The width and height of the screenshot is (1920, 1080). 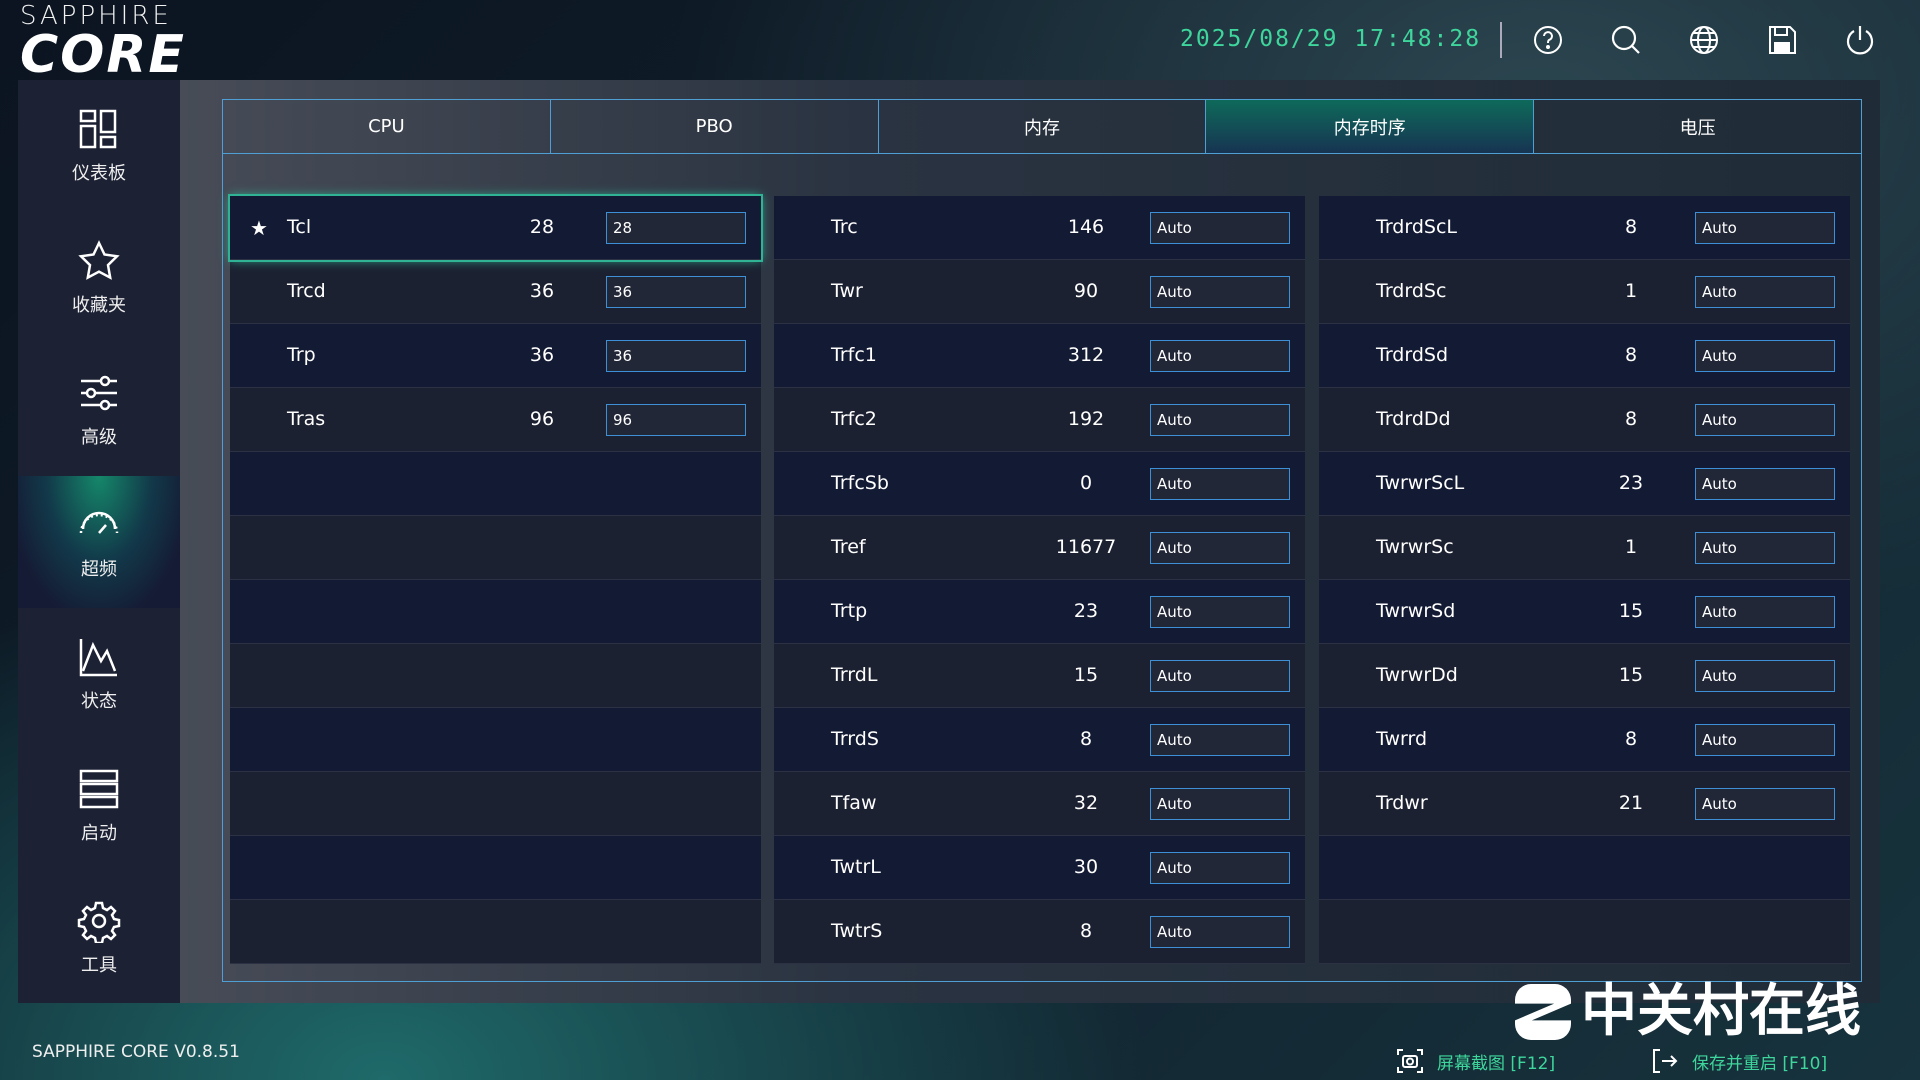 I want to click on tab-bar: CPU PBO 内存 内存时序 电压, so click(x=1042, y=127).